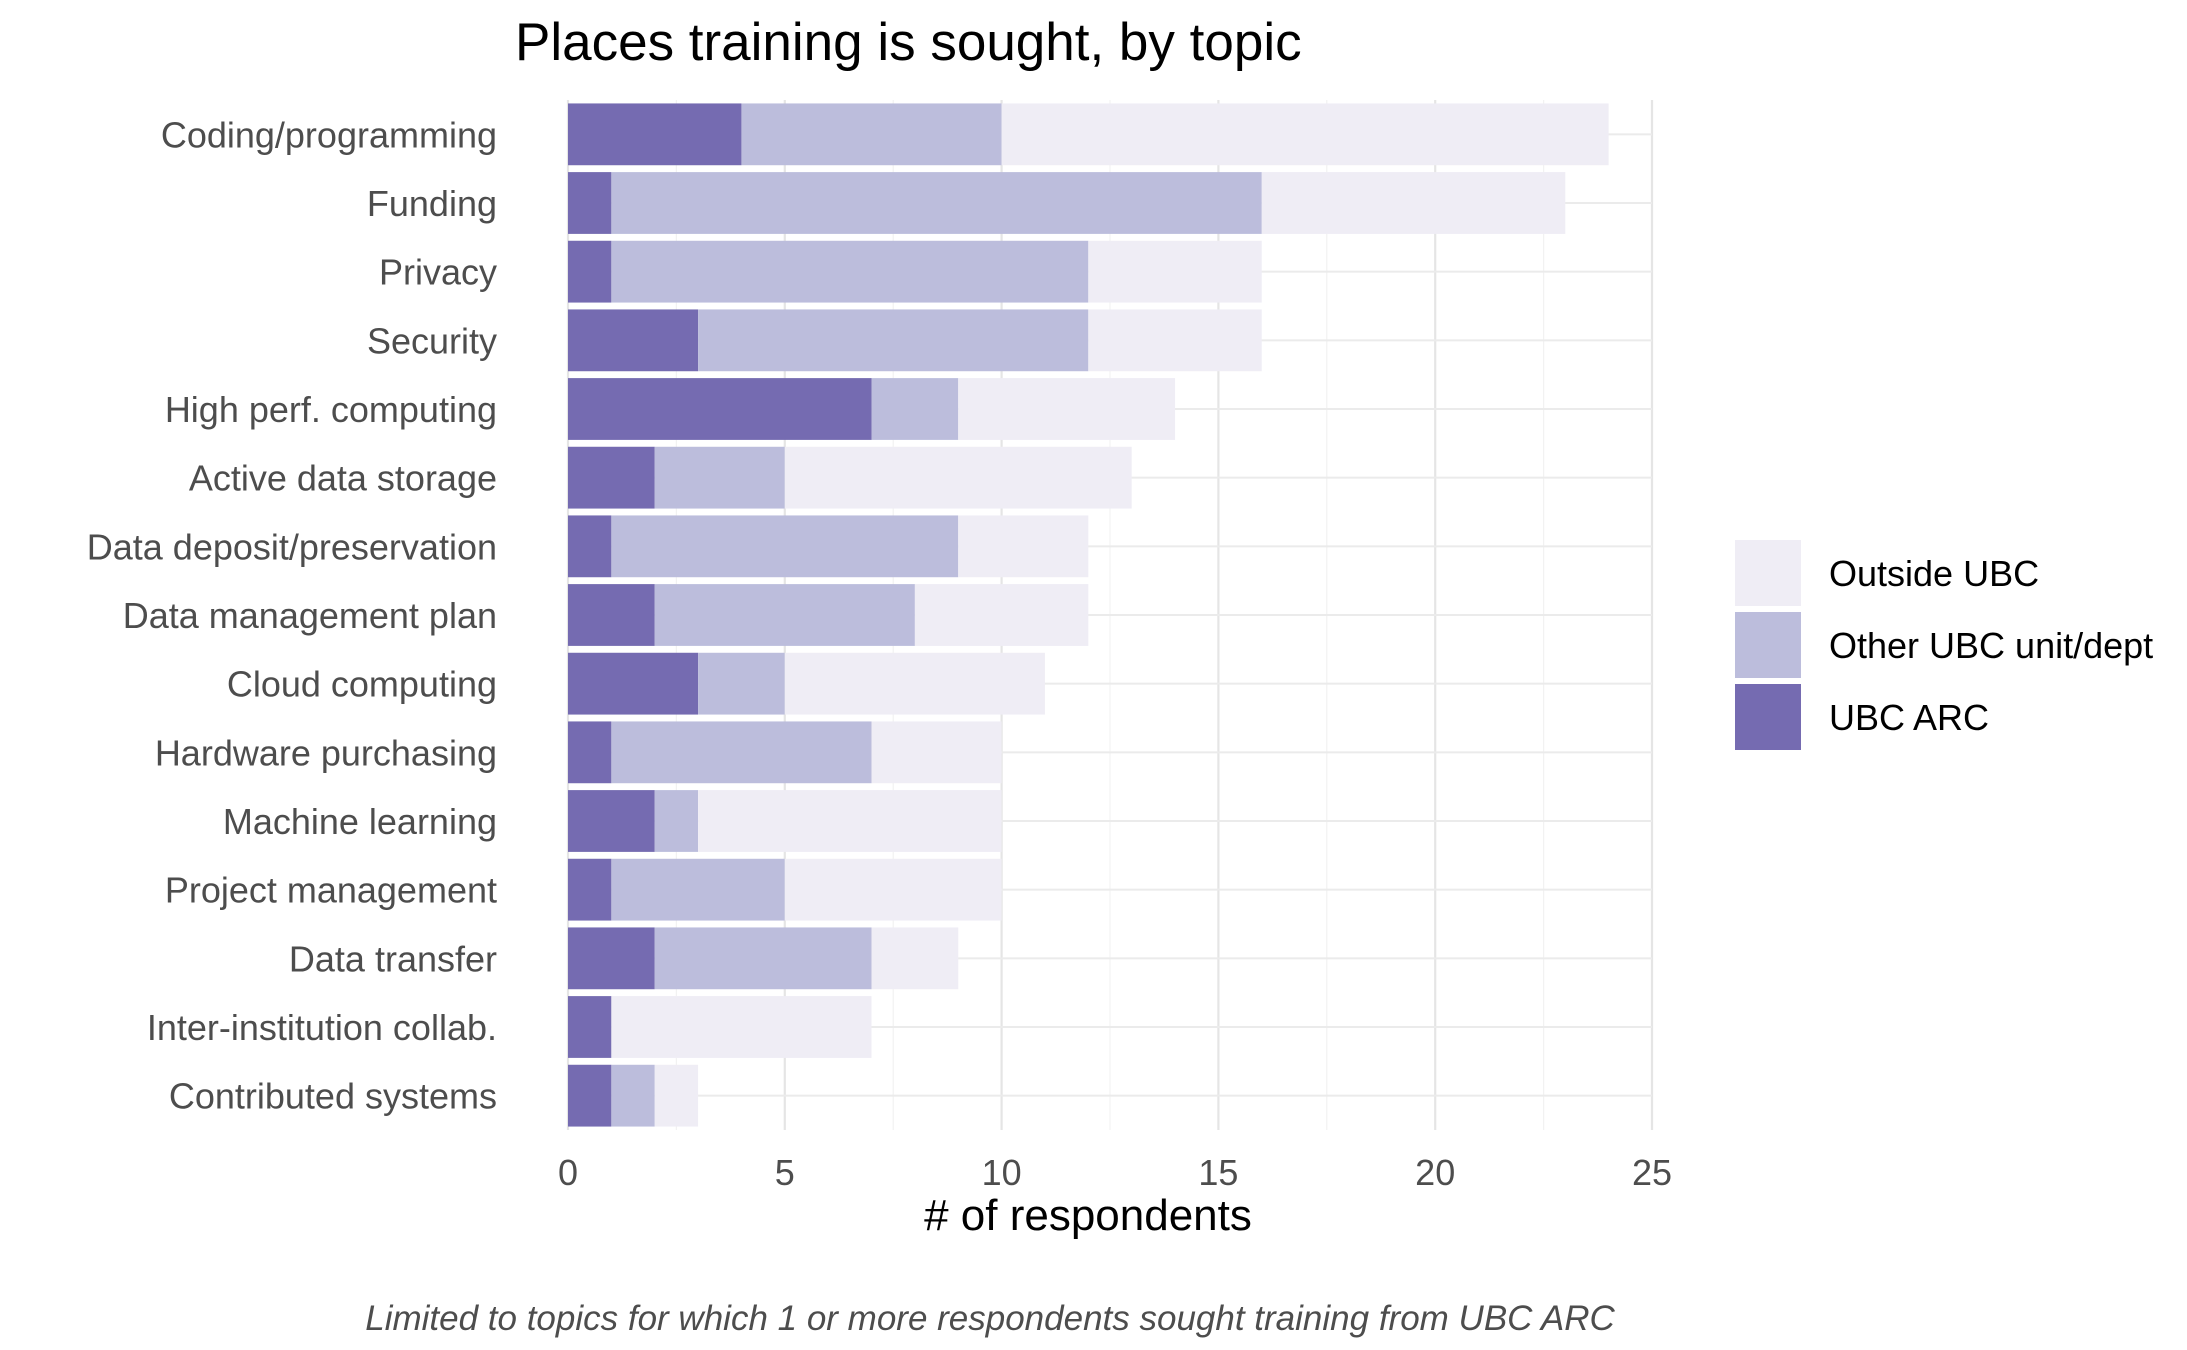  What do you see at coordinates (1435, 1172) in the screenshot?
I see `x-tick-label: 20` at bounding box center [1435, 1172].